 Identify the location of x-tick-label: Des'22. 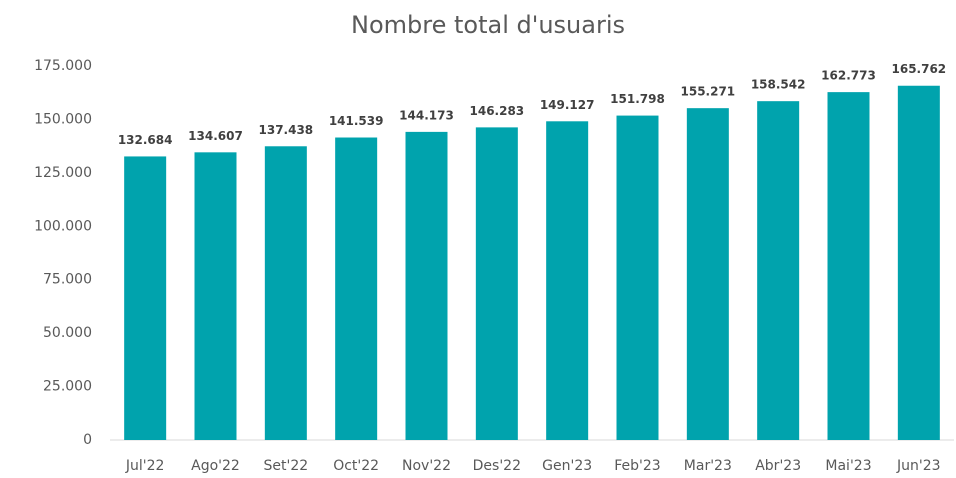
(497, 466).